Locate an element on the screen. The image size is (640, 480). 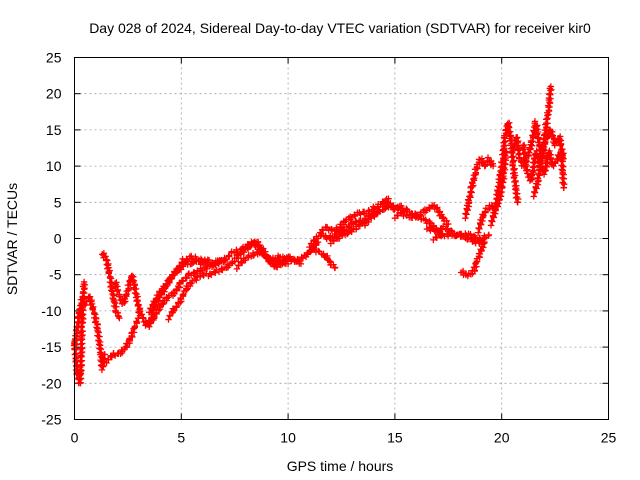
series-track-v is located at coordinates (472, 259).